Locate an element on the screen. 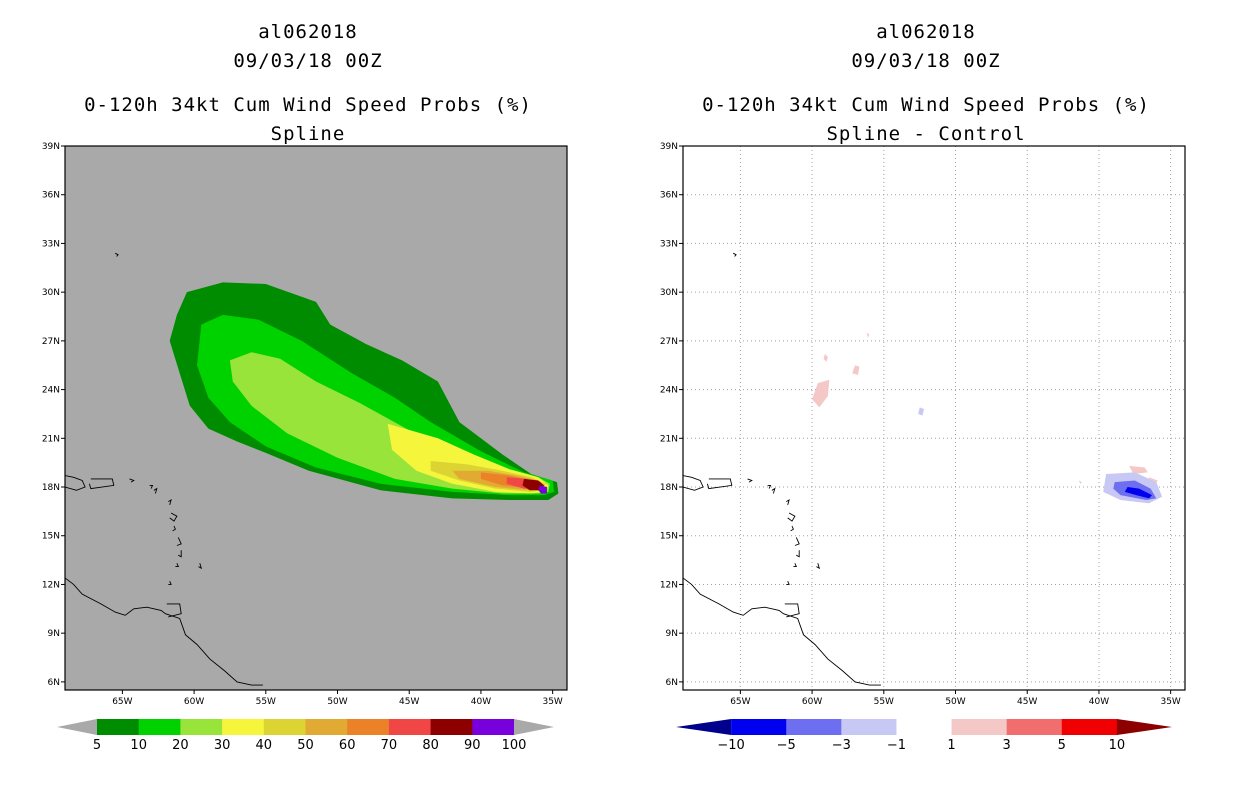 Image resolution: width=1236 pixels, height=800 pixels. left-colorbar-label: 90 is located at coordinates (472, 745).